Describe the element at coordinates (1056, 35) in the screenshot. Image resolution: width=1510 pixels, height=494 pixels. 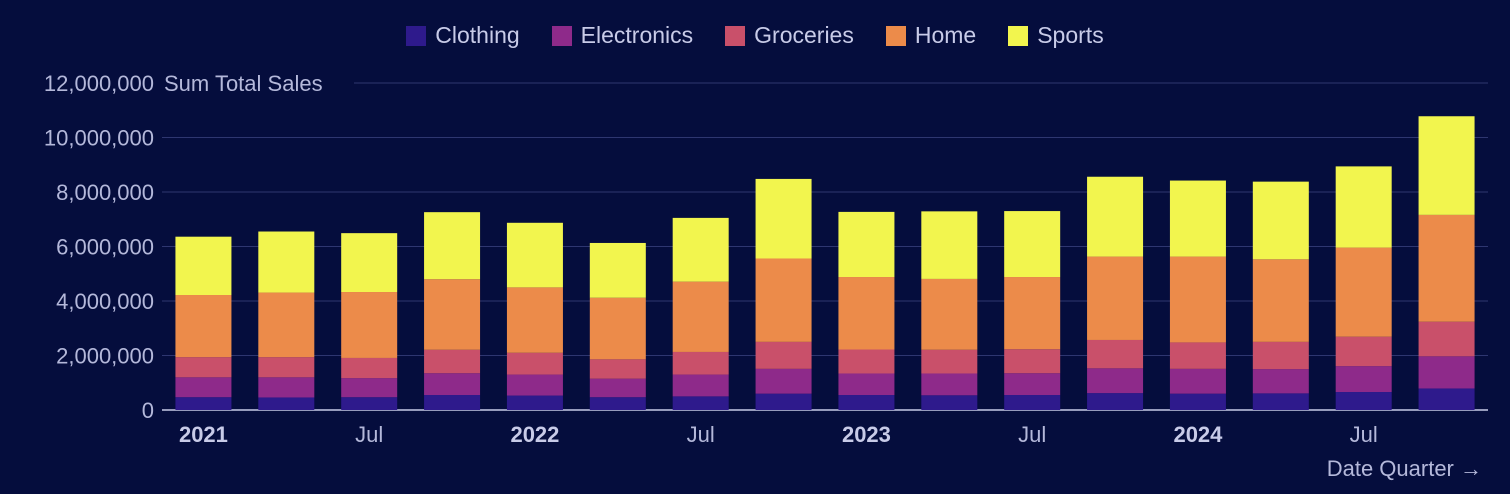
I see `legend-item-sports: Sports` at that location.